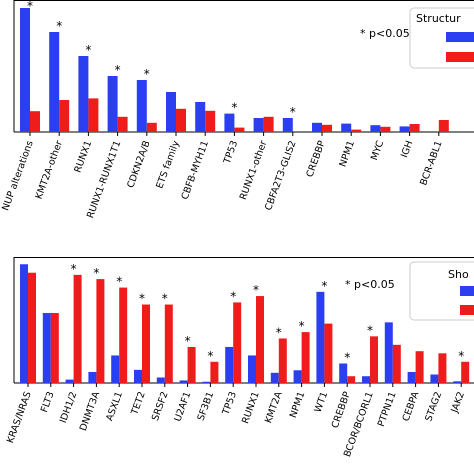 Image resolution: width=474 pixels, height=474 pixels. I want to click on top-significance-star-2: *, so click(88, 50).